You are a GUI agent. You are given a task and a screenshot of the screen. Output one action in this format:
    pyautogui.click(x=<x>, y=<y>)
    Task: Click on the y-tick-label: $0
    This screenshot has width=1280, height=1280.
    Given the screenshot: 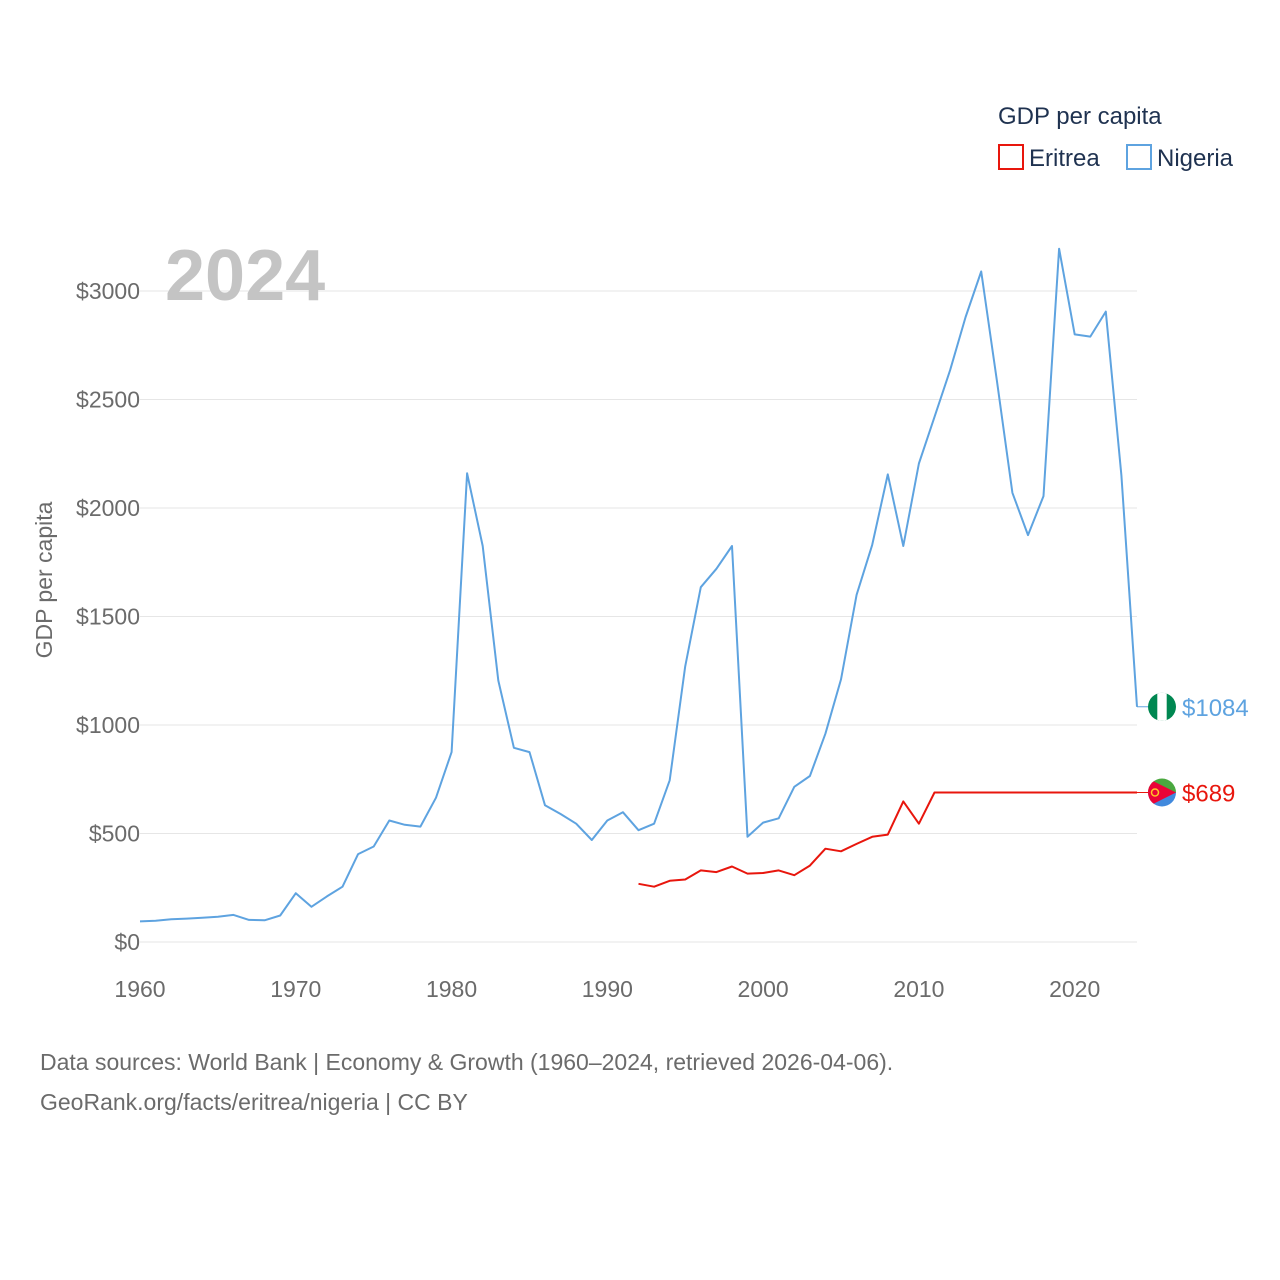 What is the action you would take?
    pyautogui.click(x=127, y=942)
    